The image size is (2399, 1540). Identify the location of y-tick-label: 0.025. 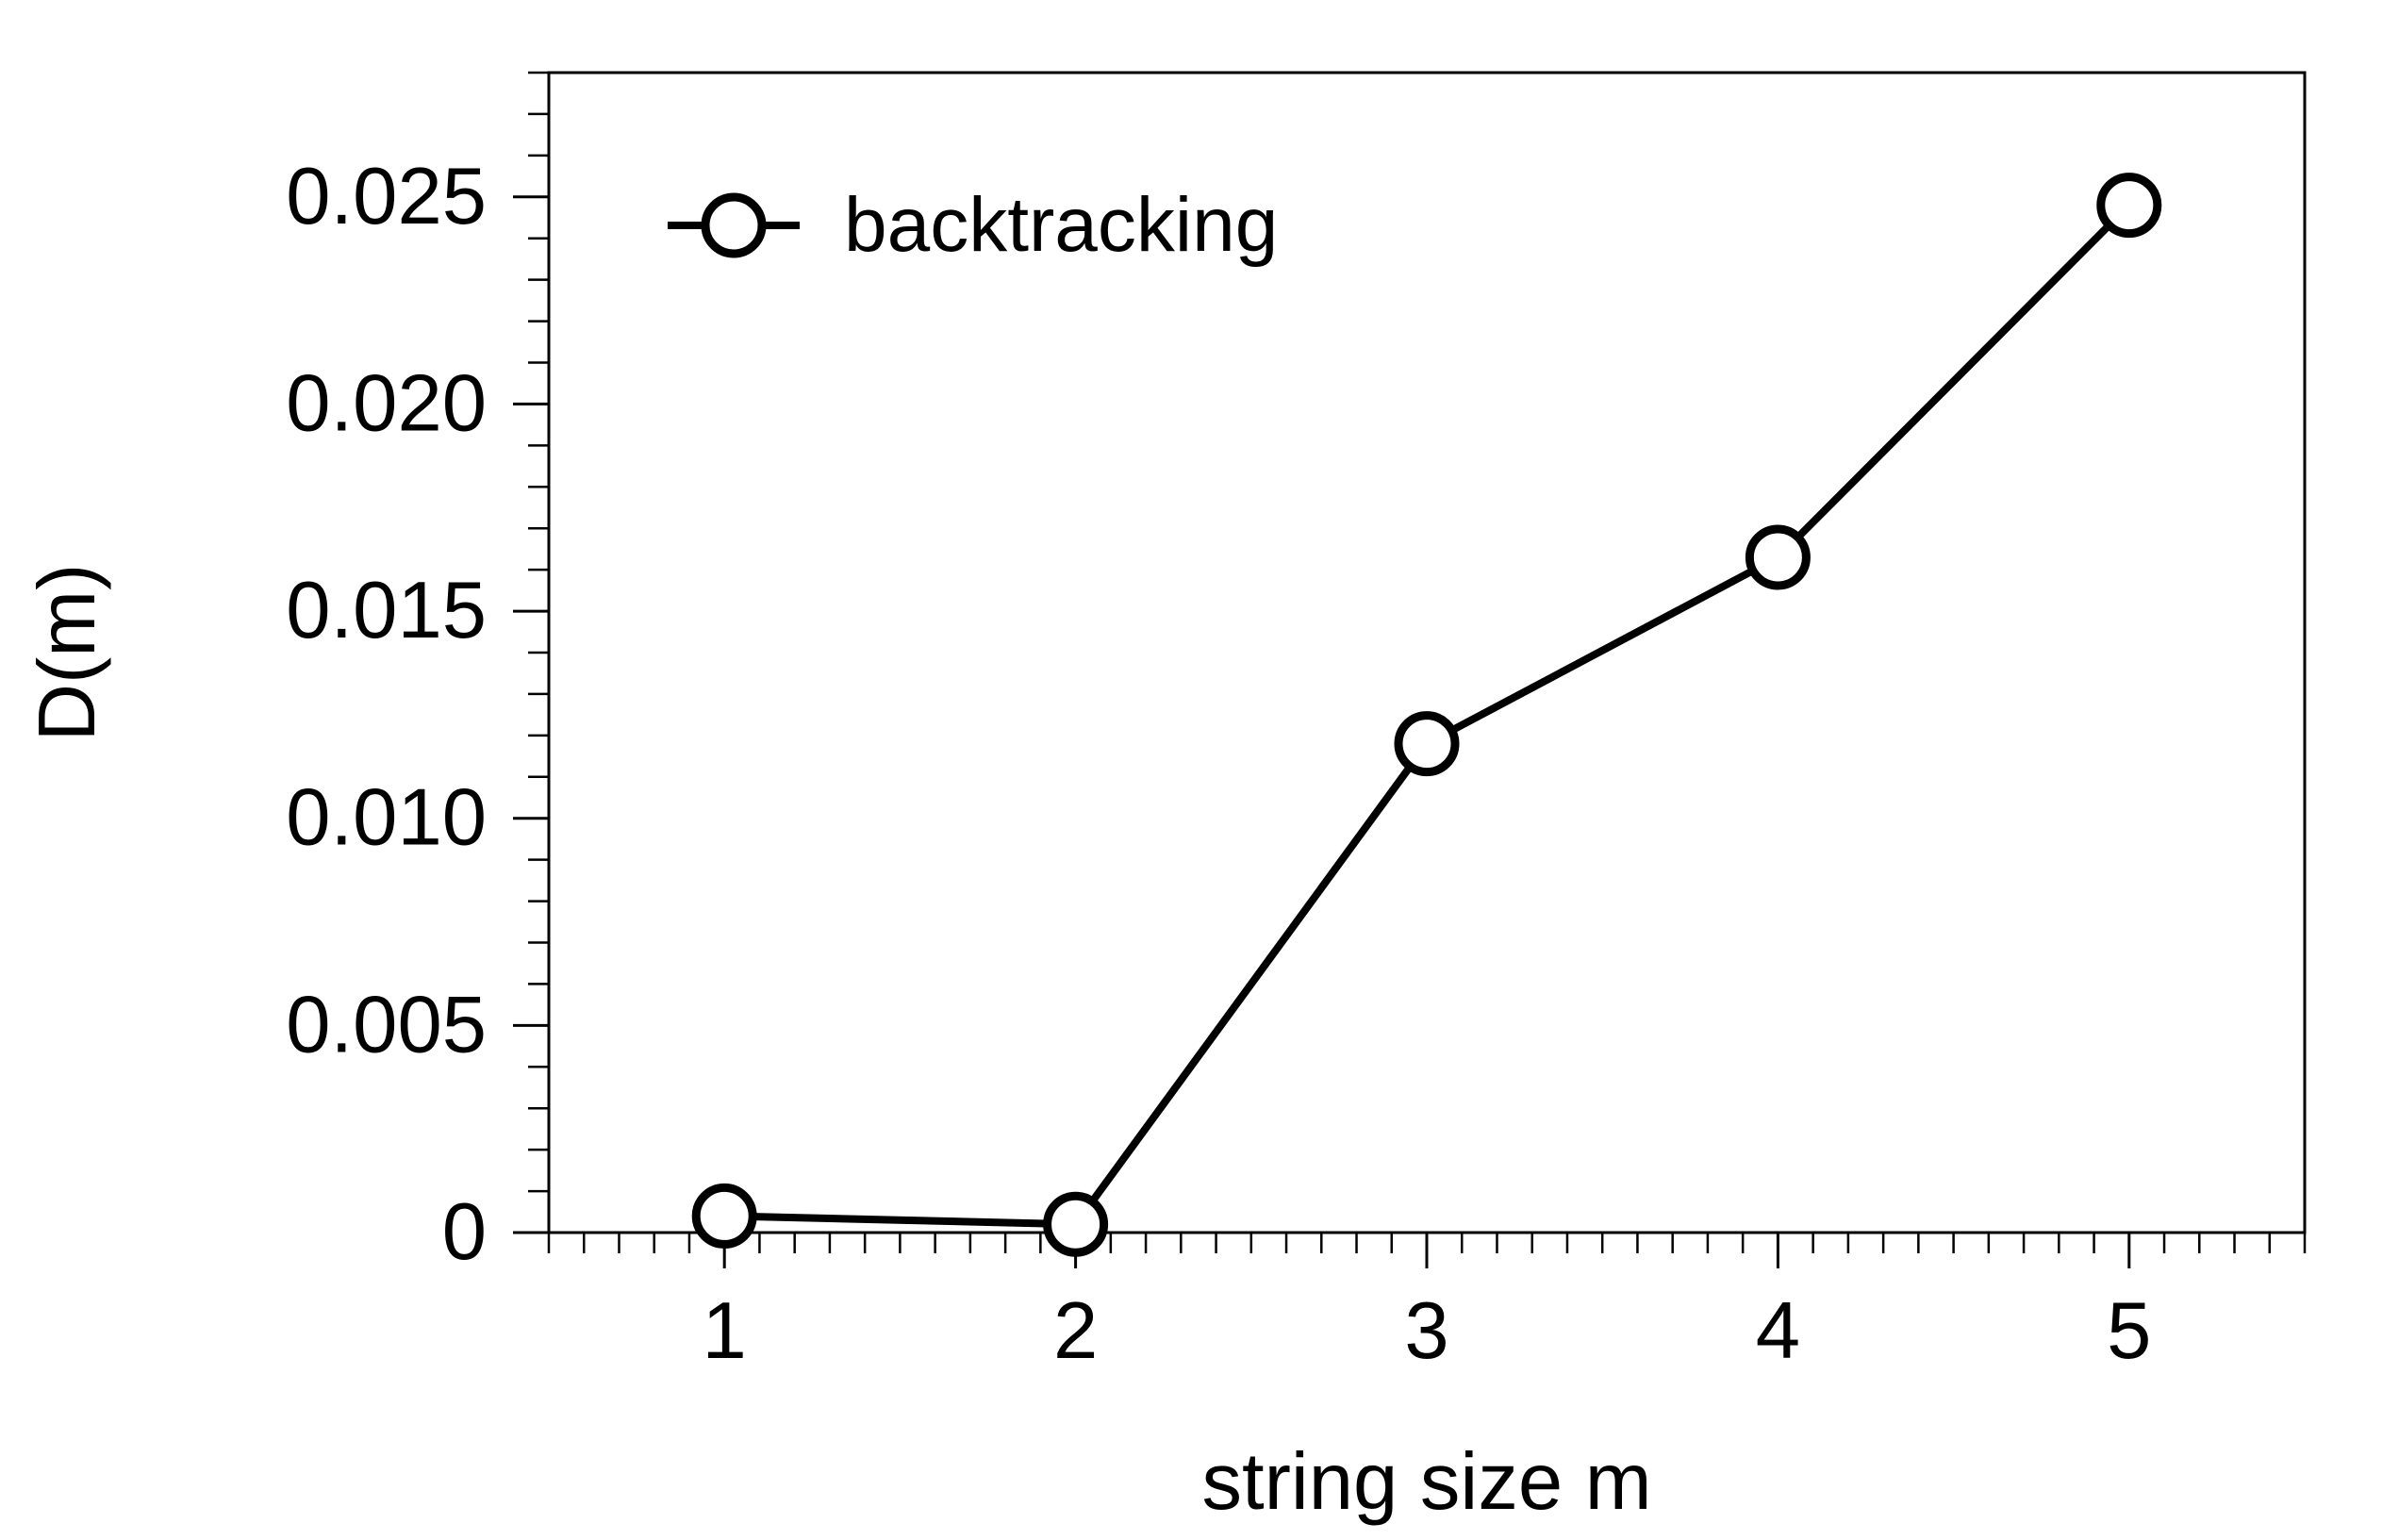
(386, 196).